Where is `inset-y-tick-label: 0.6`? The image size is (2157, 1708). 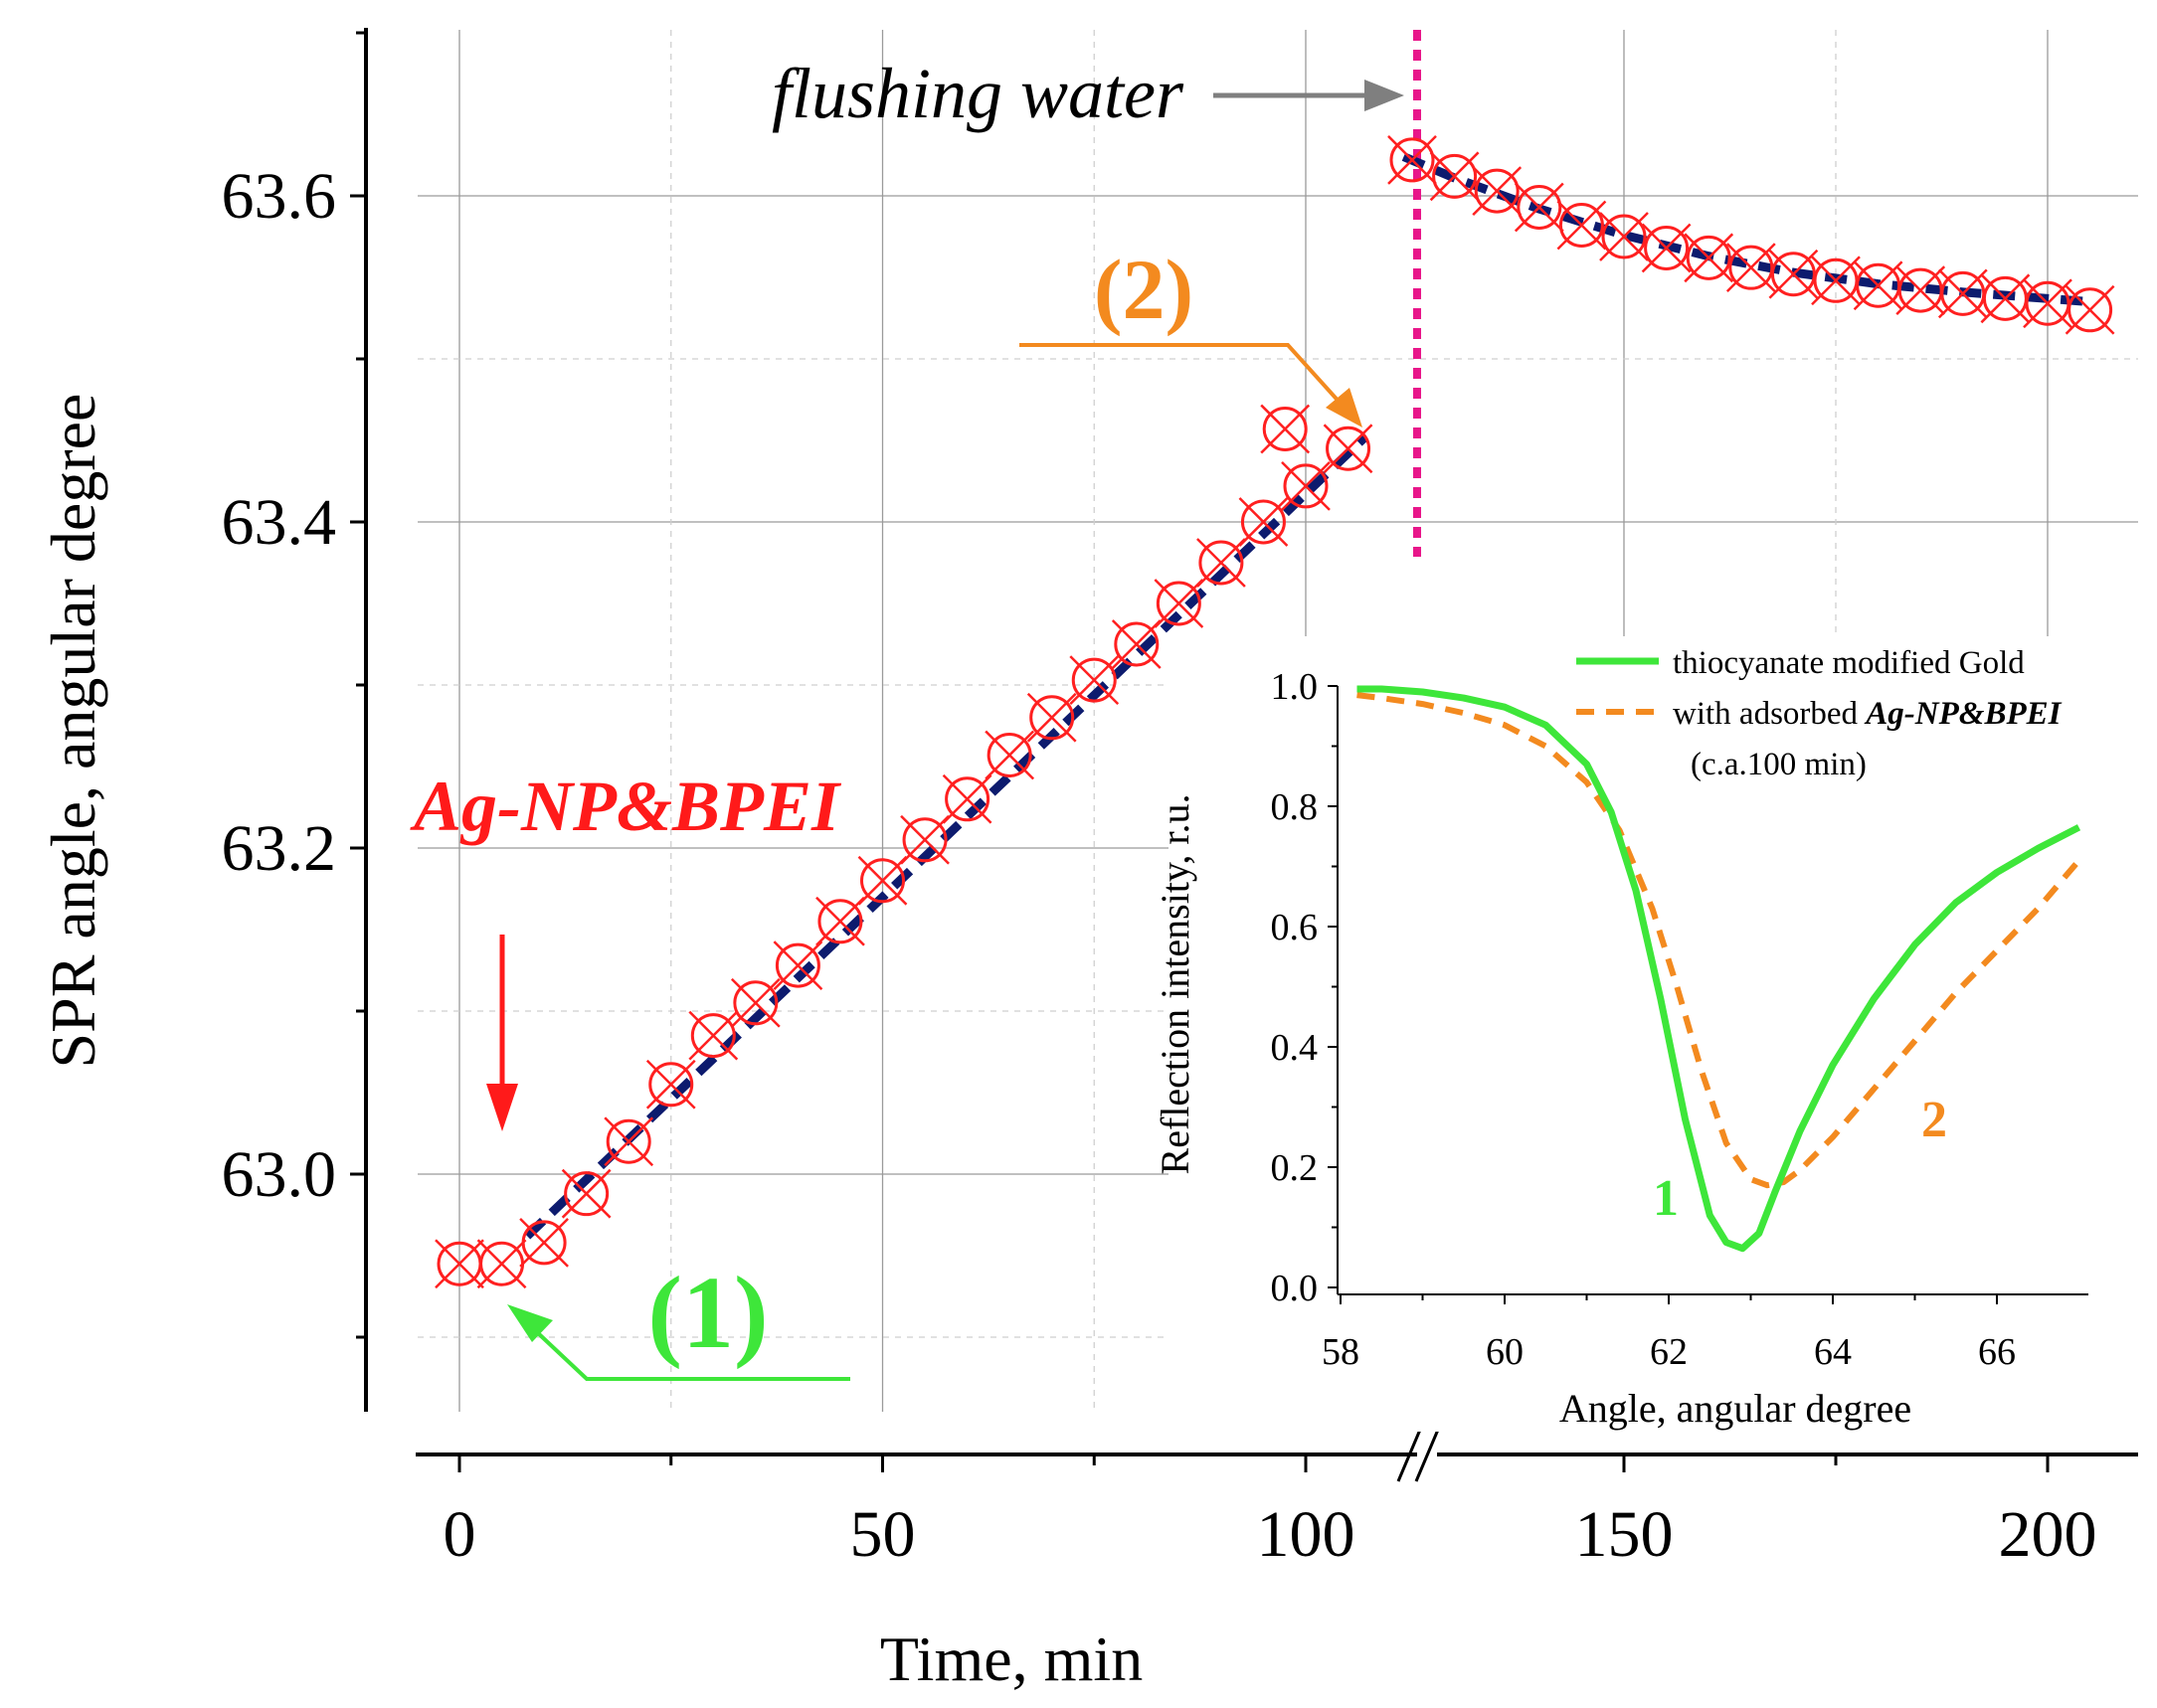
inset-y-tick-label: 0.6 is located at coordinates (1295, 927).